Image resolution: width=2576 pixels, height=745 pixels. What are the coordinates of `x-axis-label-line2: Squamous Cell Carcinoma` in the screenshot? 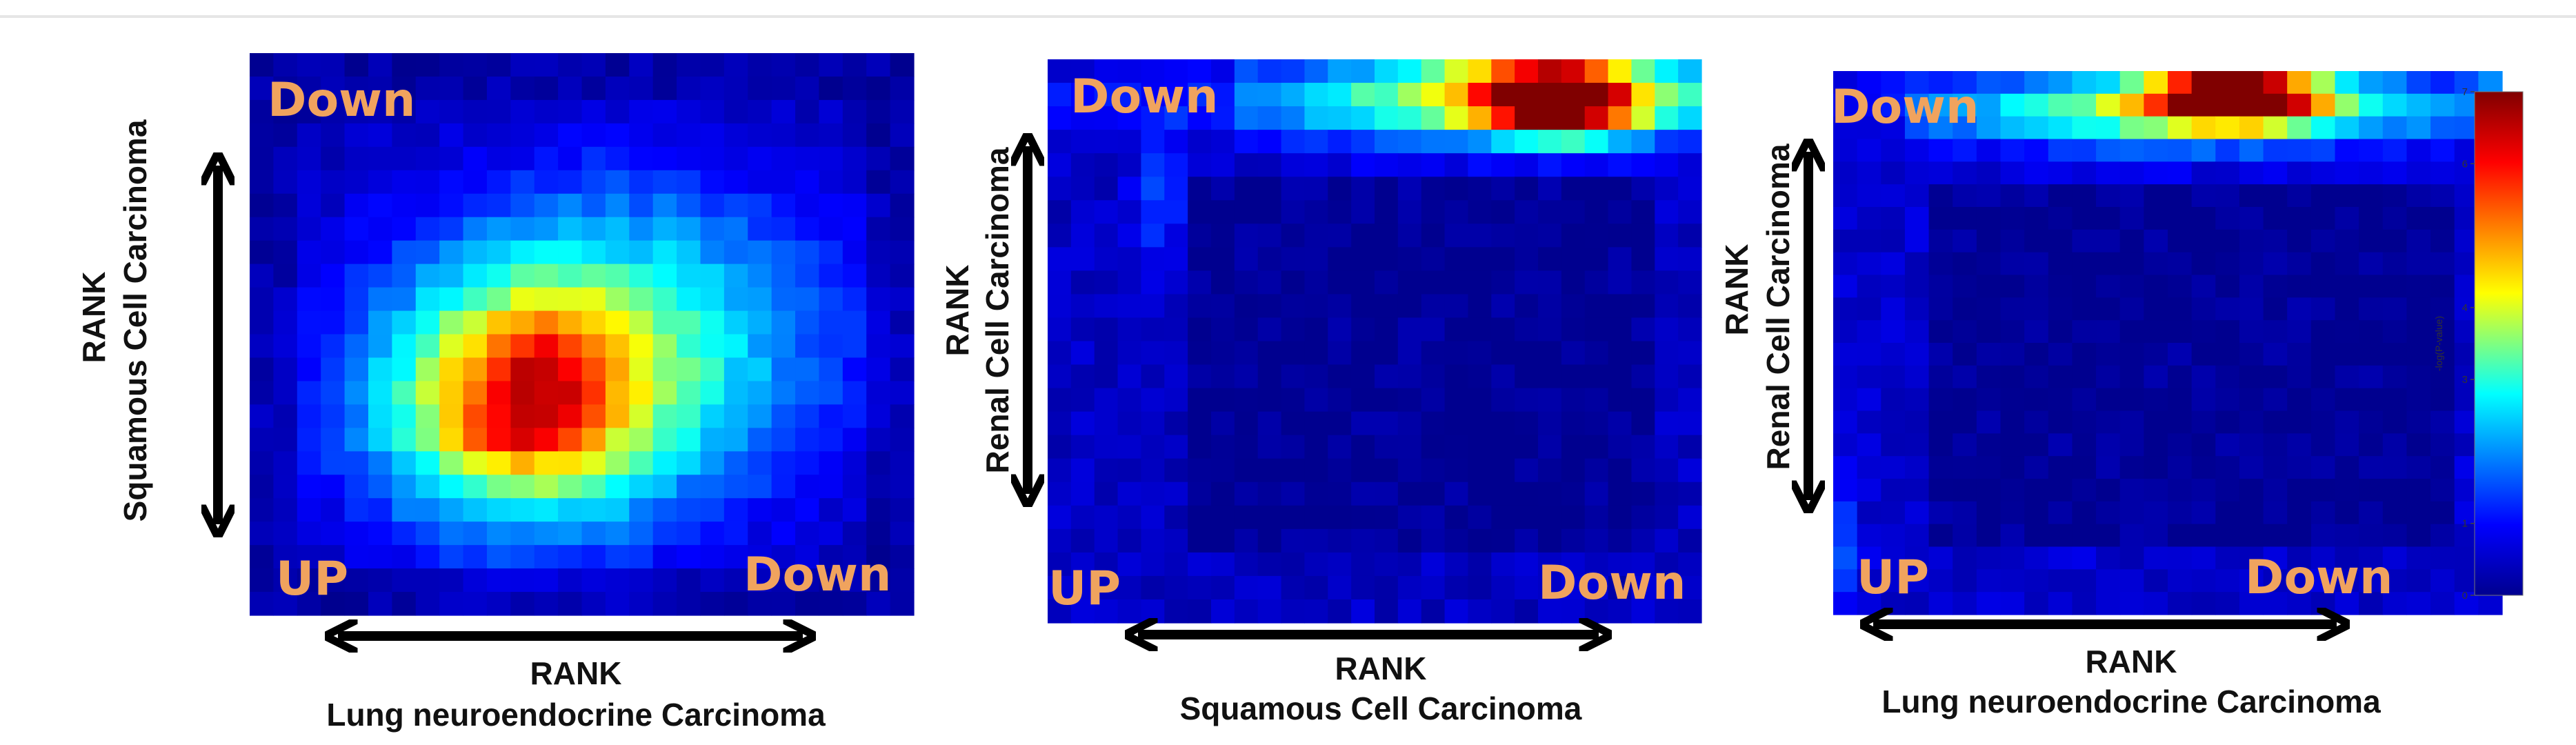 It's located at (1381, 708).